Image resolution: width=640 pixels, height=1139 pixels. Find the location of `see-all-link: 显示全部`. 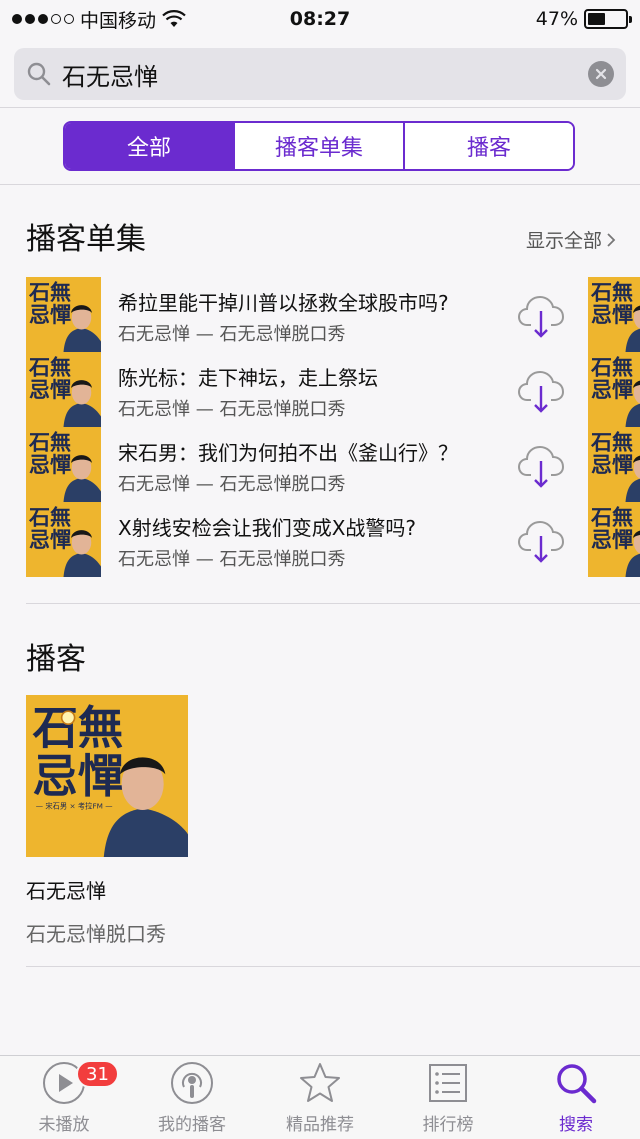

see-all-link: 显示全部 is located at coordinates (571, 239).